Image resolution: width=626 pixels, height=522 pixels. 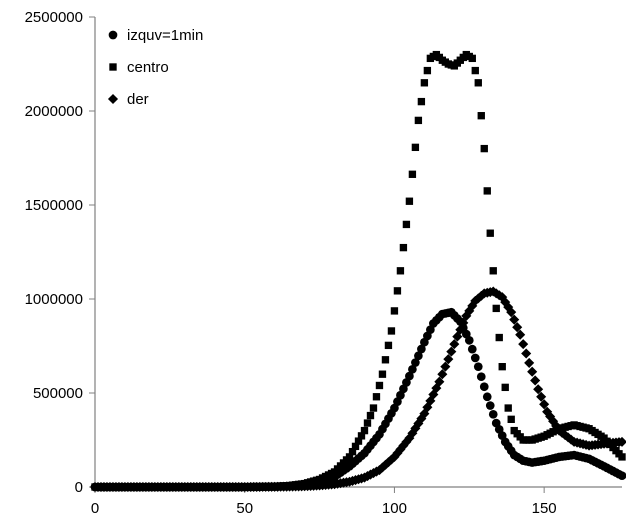 I want to click on legend-marker-circle, so click(x=113, y=35).